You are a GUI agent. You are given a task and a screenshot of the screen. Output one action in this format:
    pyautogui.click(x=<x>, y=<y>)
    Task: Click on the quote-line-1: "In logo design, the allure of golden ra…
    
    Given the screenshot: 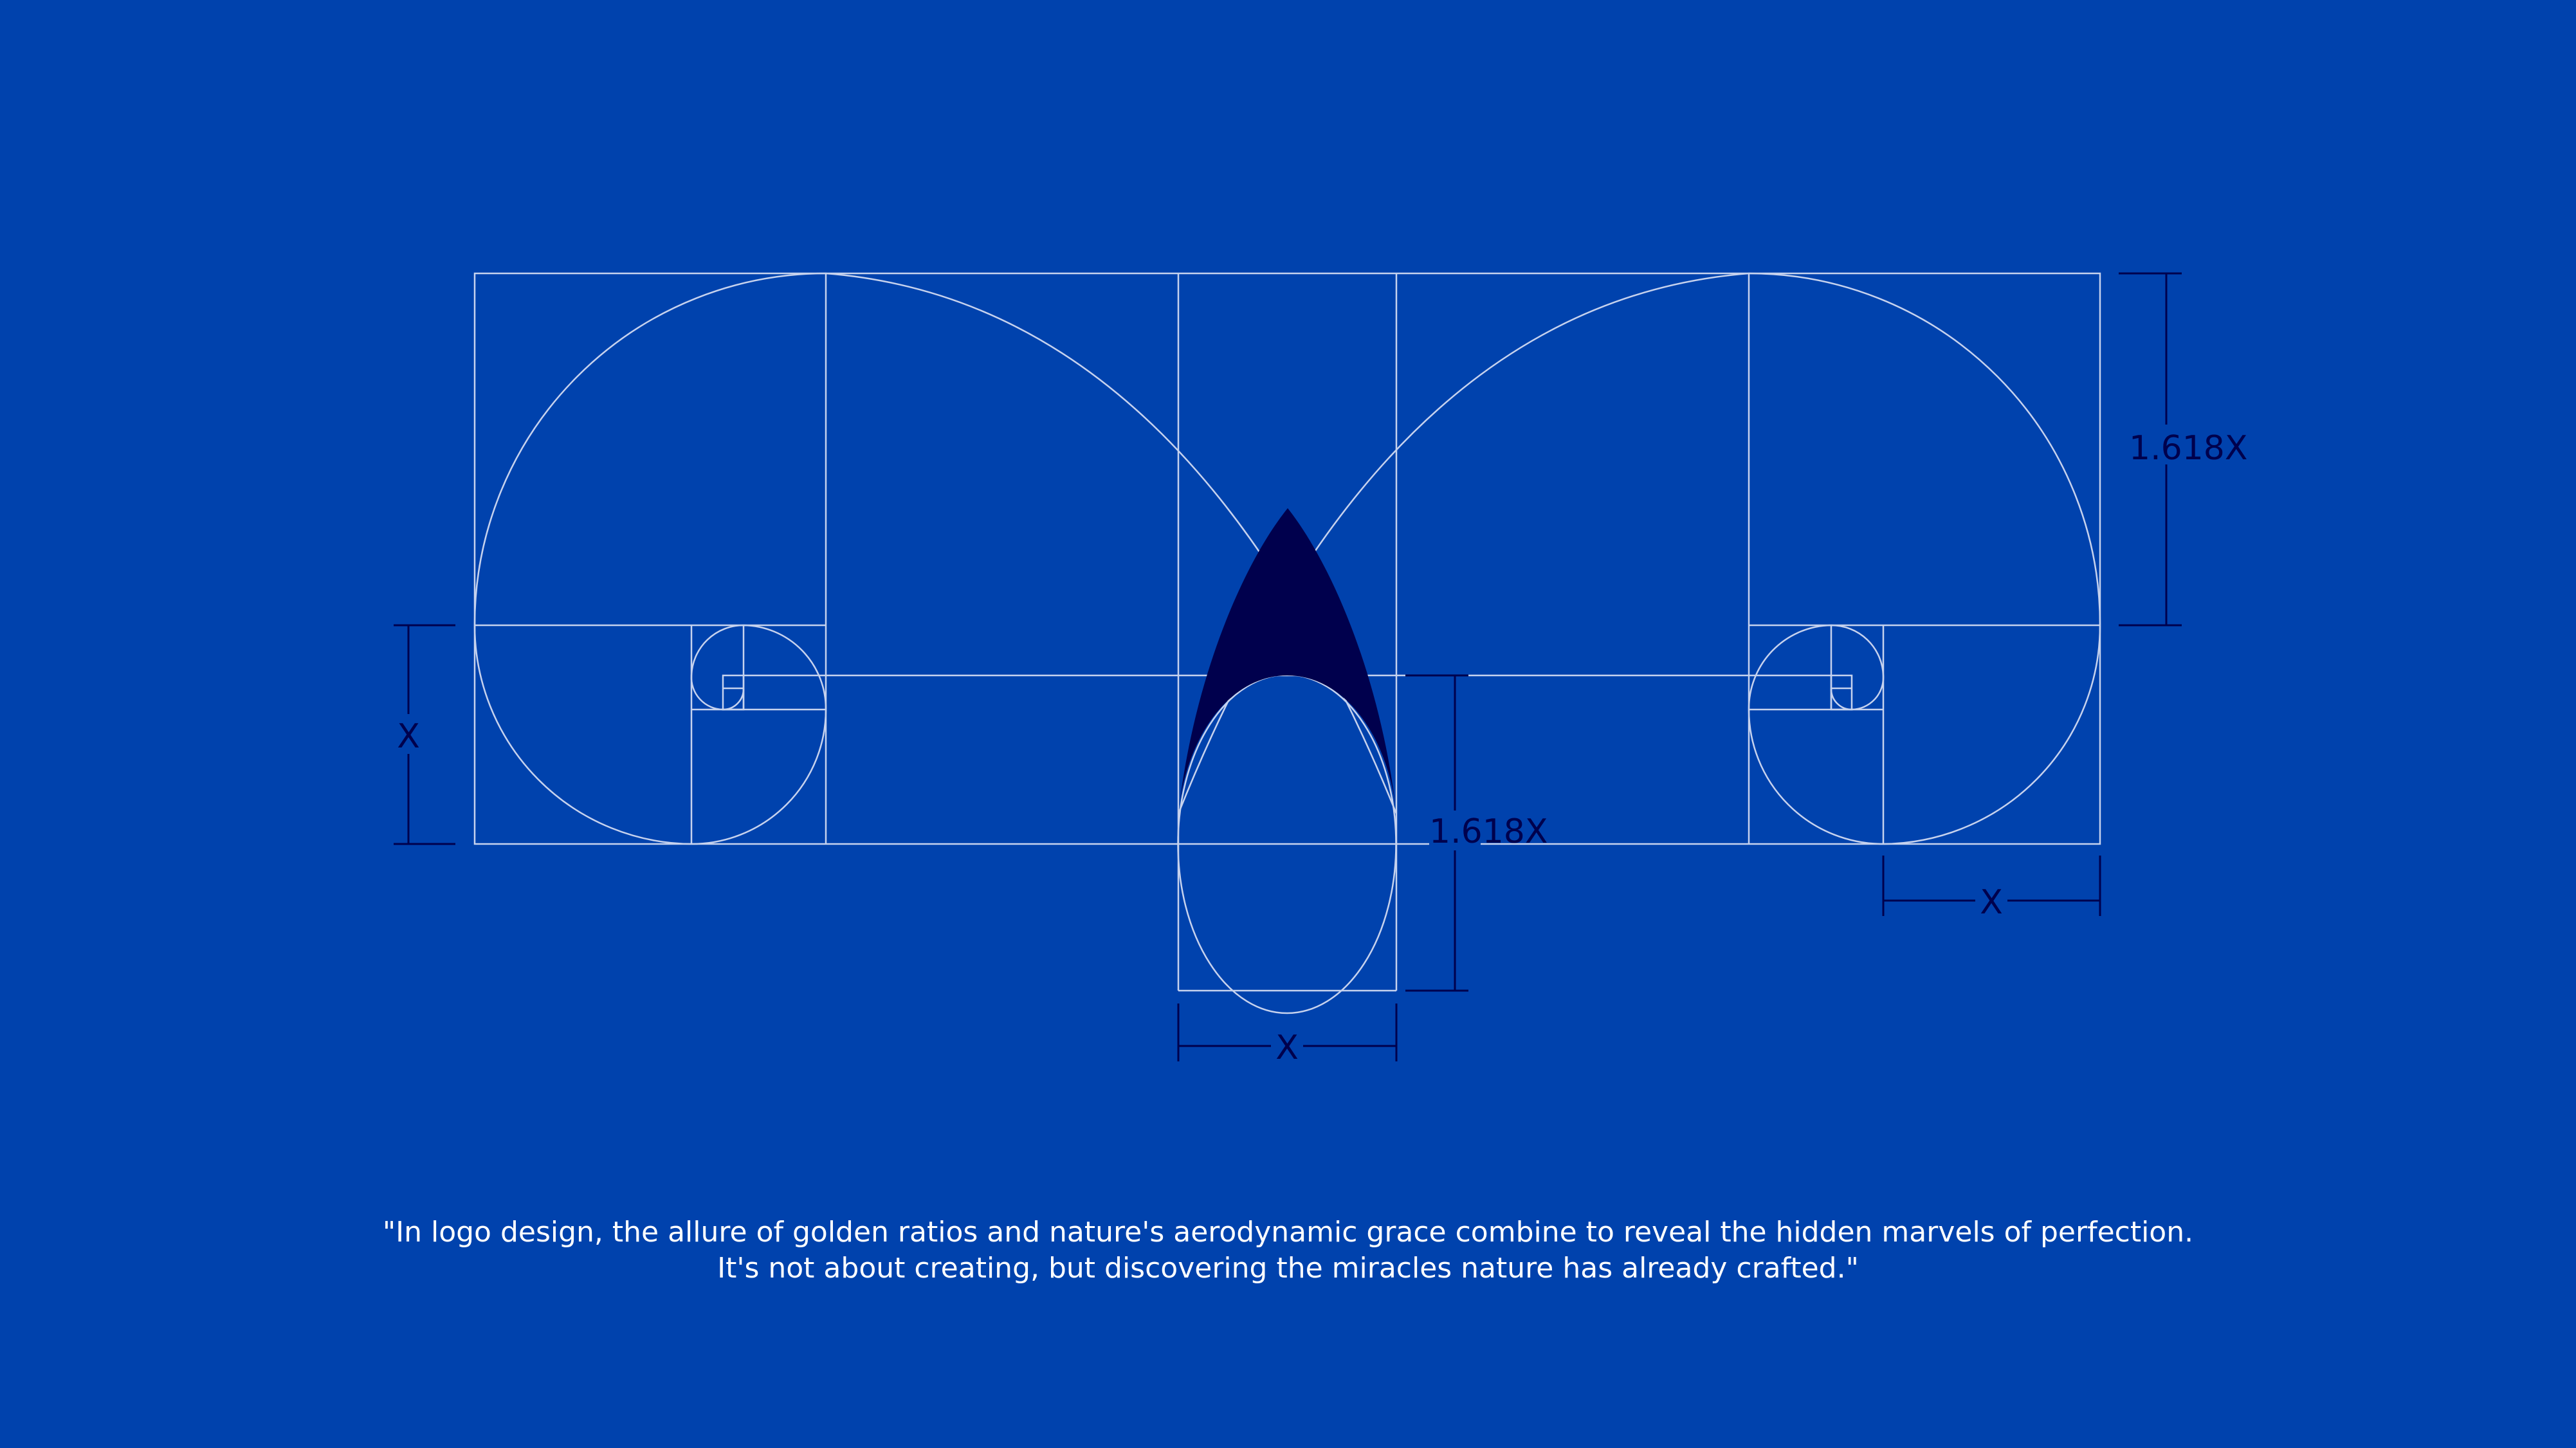 What is the action you would take?
    pyautogui.click(x=1288, y=1232)
    